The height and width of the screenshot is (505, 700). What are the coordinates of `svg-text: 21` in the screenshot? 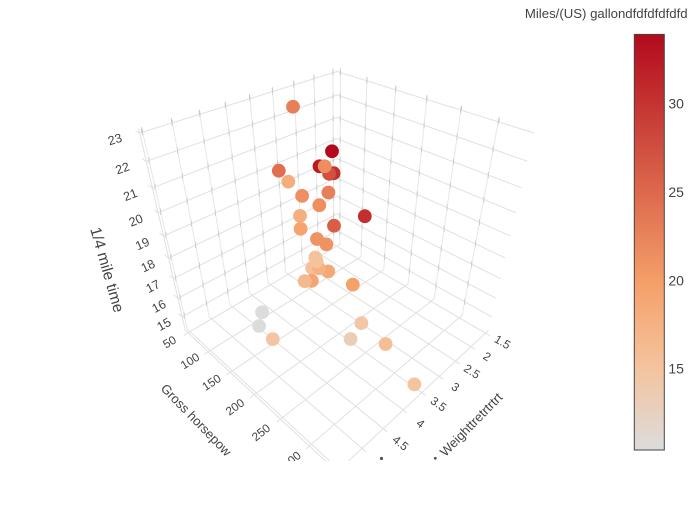 It's located at (131, 195).